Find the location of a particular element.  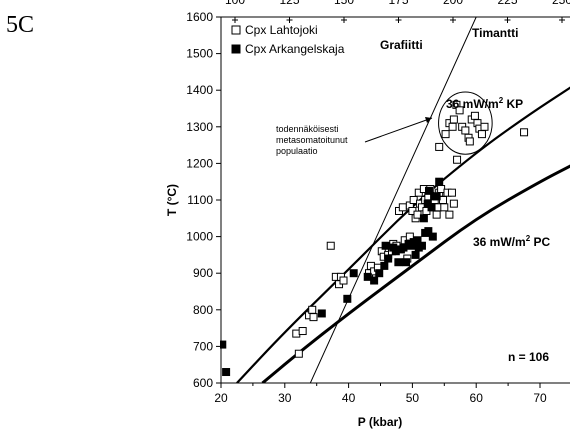

label-pc-geotherm: 36 mW/m2 PC is located at coordinates (511, 241).